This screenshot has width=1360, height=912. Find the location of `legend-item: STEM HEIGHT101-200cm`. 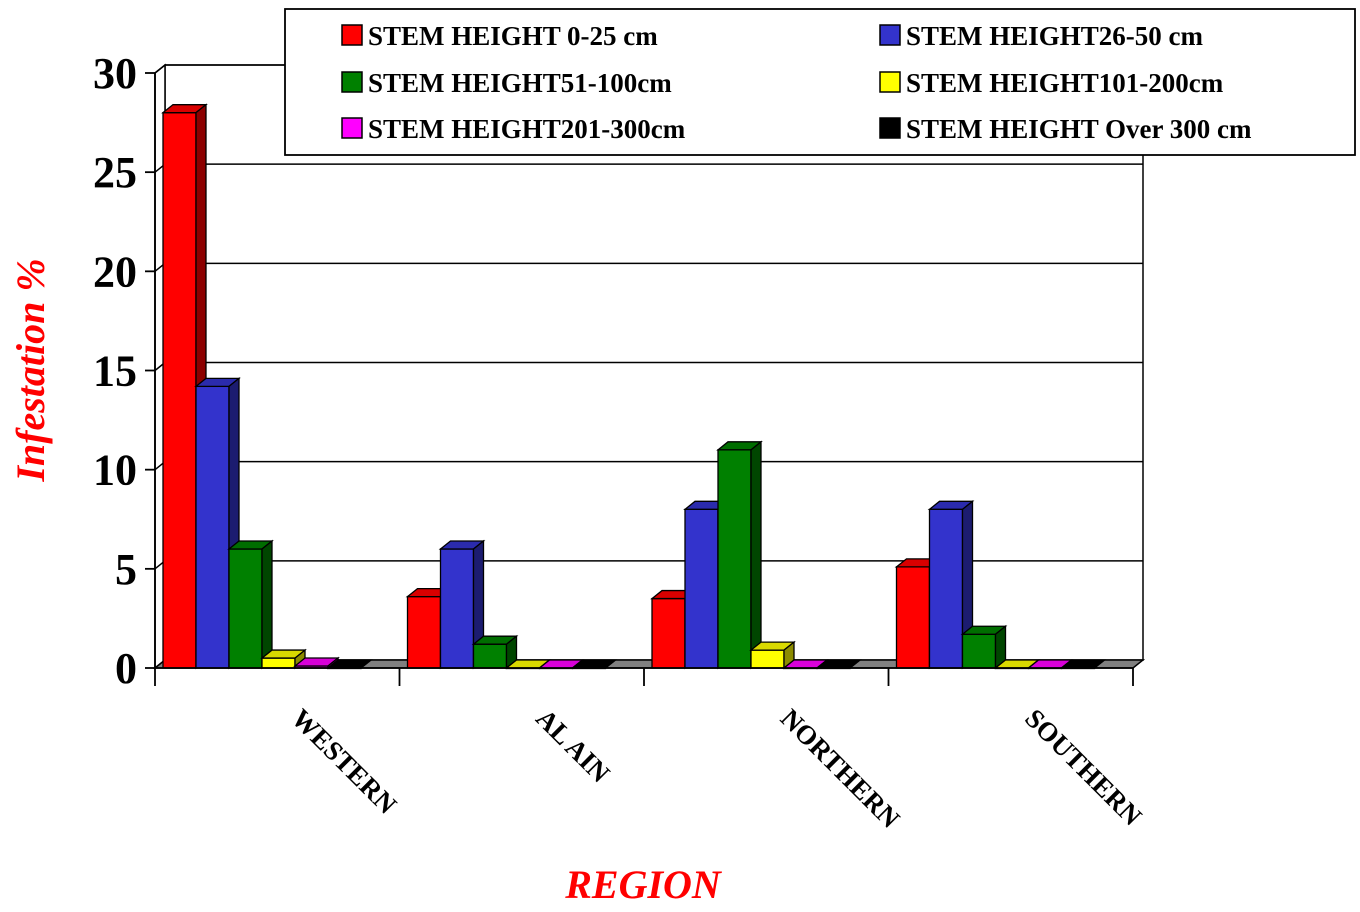

legend-item: STEM HEIGHT101-200cm is located at coordinates (1051, 83).